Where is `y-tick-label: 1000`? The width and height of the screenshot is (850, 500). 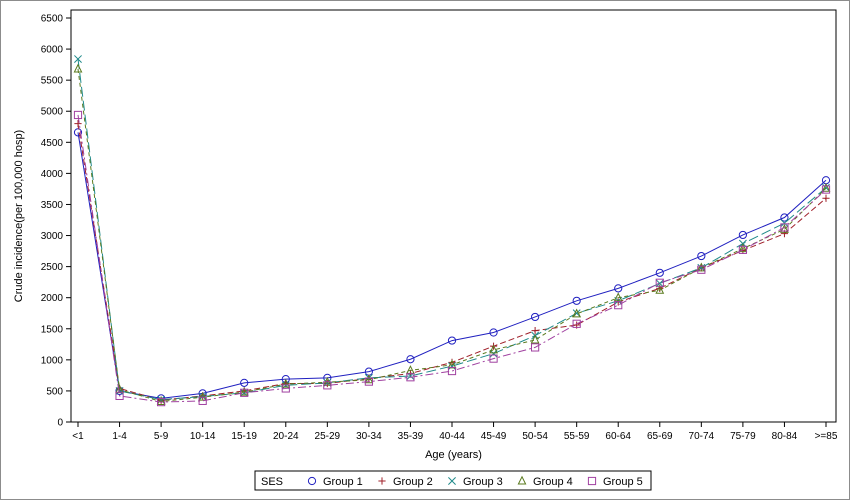 y-tick-label: 1000 is located at coordinates (52, 360).